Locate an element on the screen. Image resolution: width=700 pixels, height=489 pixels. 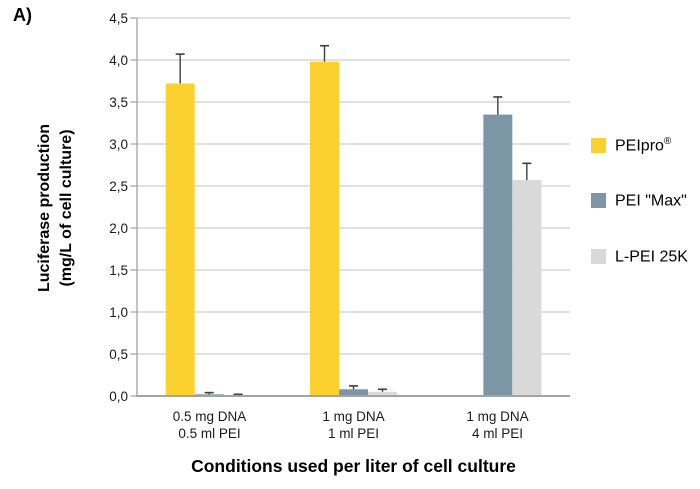
legend-item-peipro: PEIpro® is located at coordinates (639, 145).